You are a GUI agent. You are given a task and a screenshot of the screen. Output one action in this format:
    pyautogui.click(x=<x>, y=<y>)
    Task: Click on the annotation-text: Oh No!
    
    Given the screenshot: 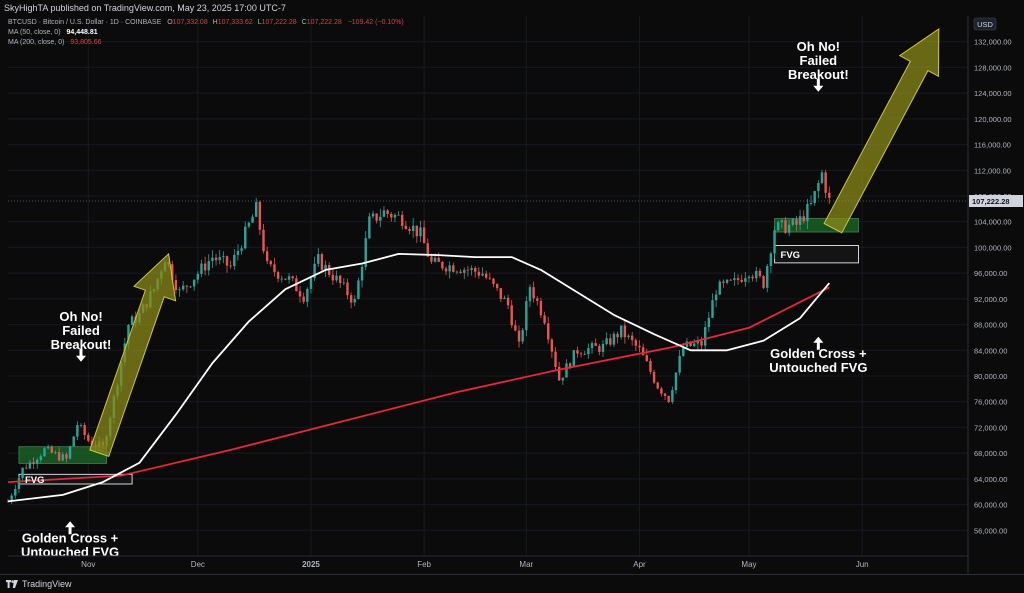 What is the action you would take?
    pyautogui.click(x=80, y=316)
    